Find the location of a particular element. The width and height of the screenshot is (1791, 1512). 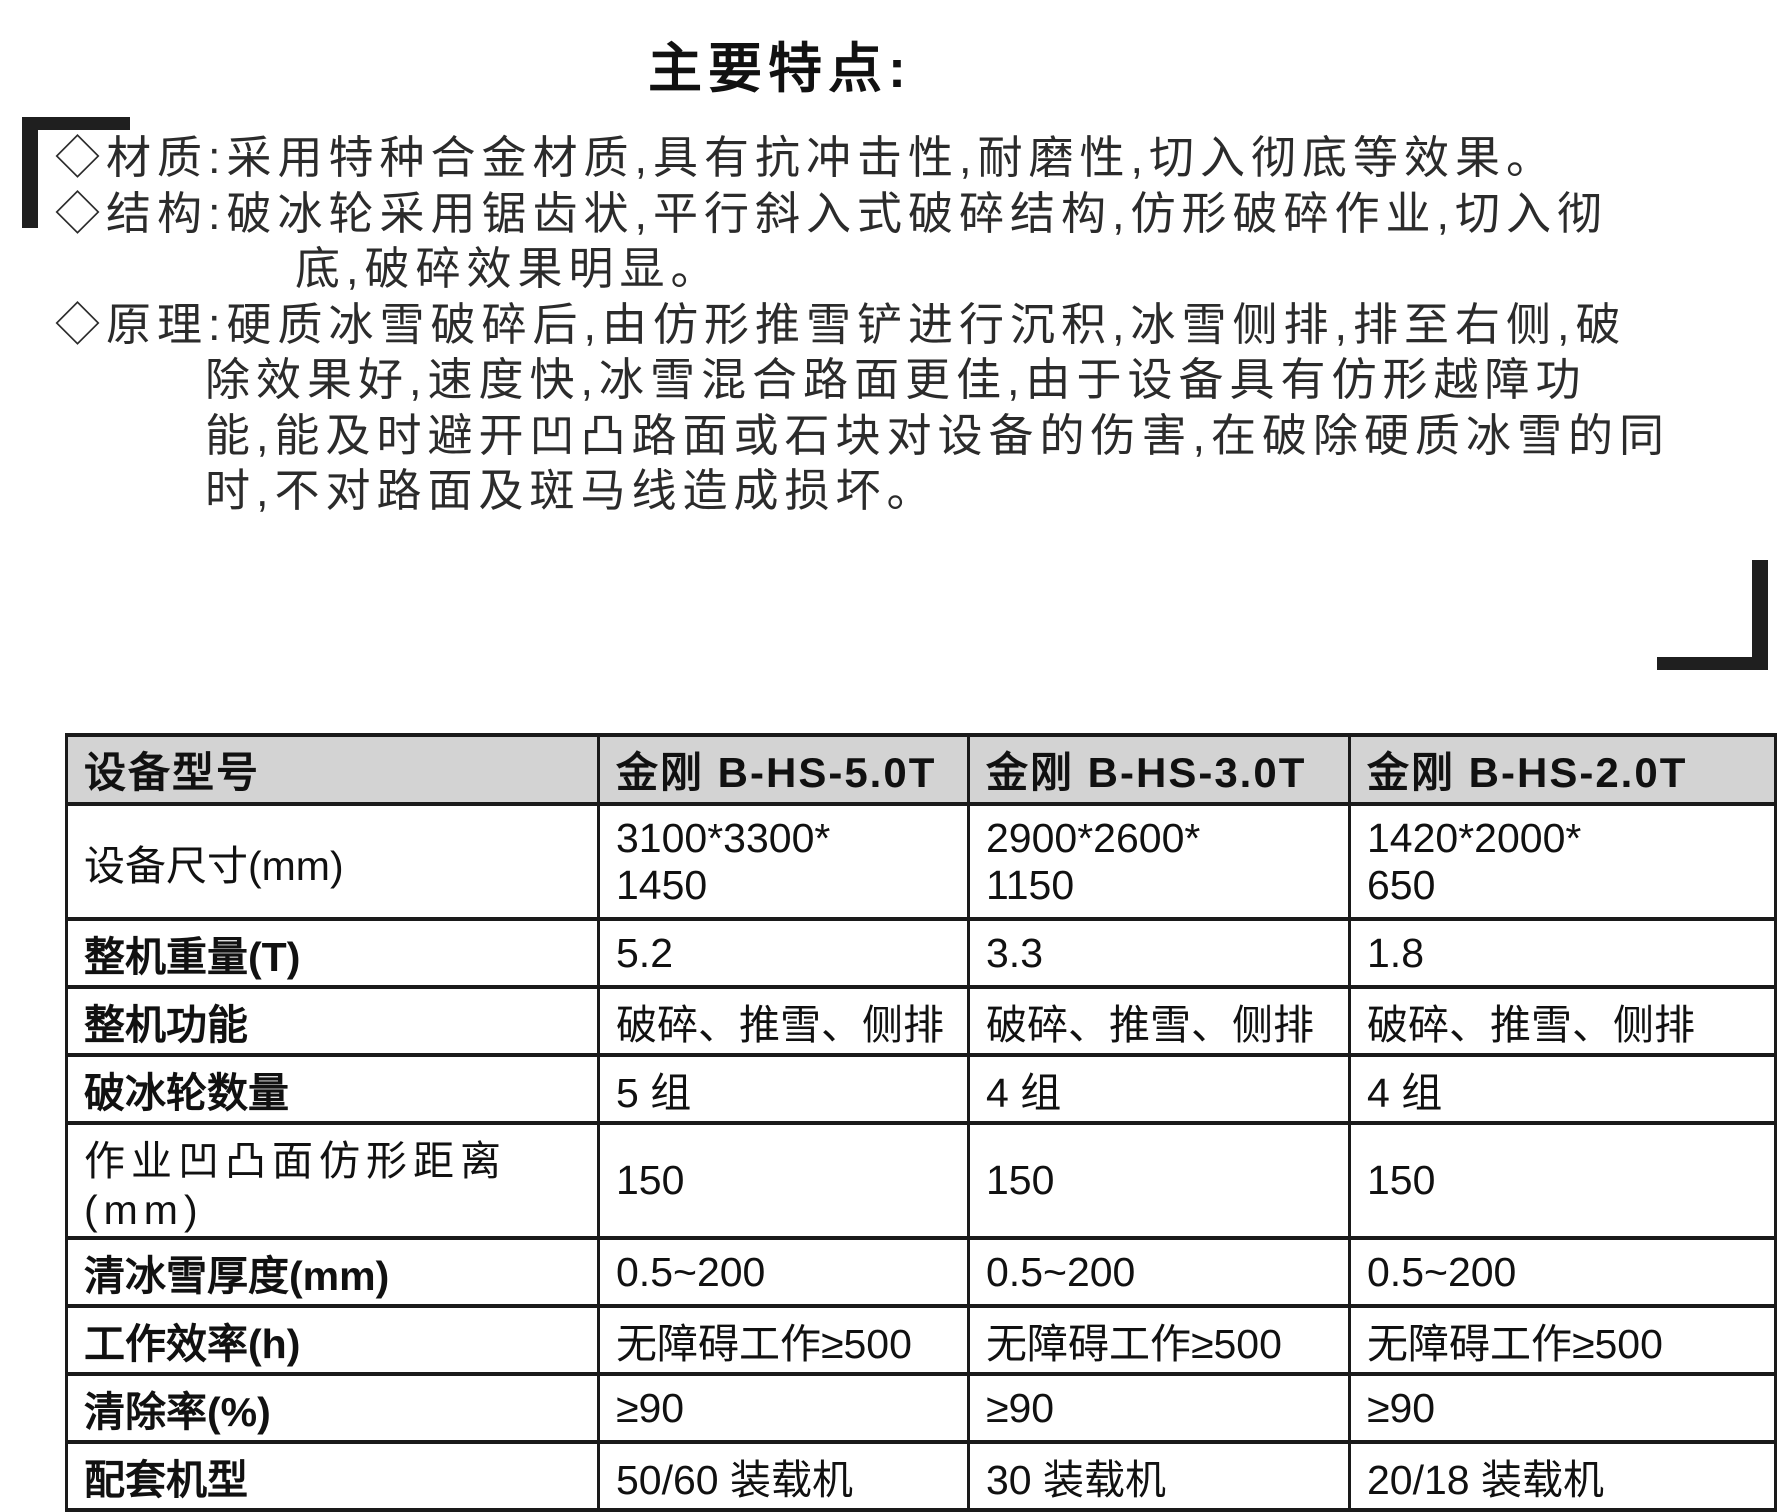

table-row-clearing-rate: 清除率(%) ≥90 ≥90 ≥90 is located at coordinates (921, 1408).